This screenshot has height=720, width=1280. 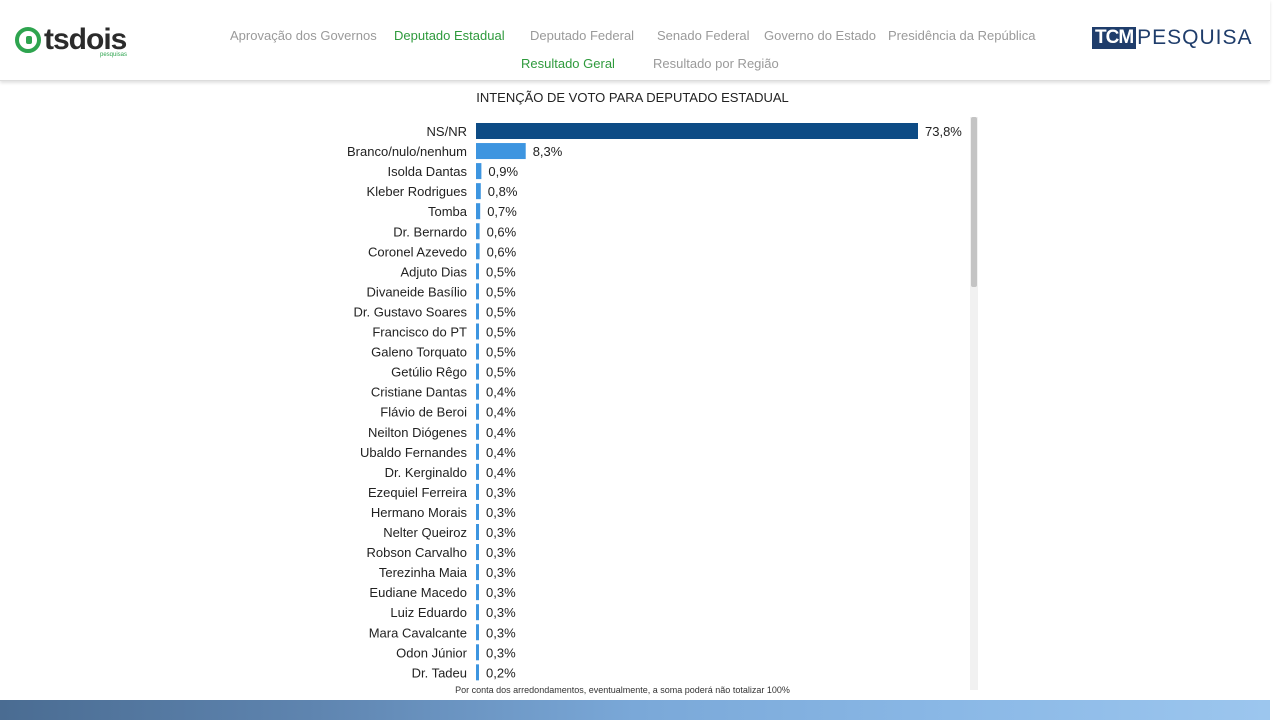 I want to click on category-label: Kleber Rodrigues, so click(x=417, y=191).